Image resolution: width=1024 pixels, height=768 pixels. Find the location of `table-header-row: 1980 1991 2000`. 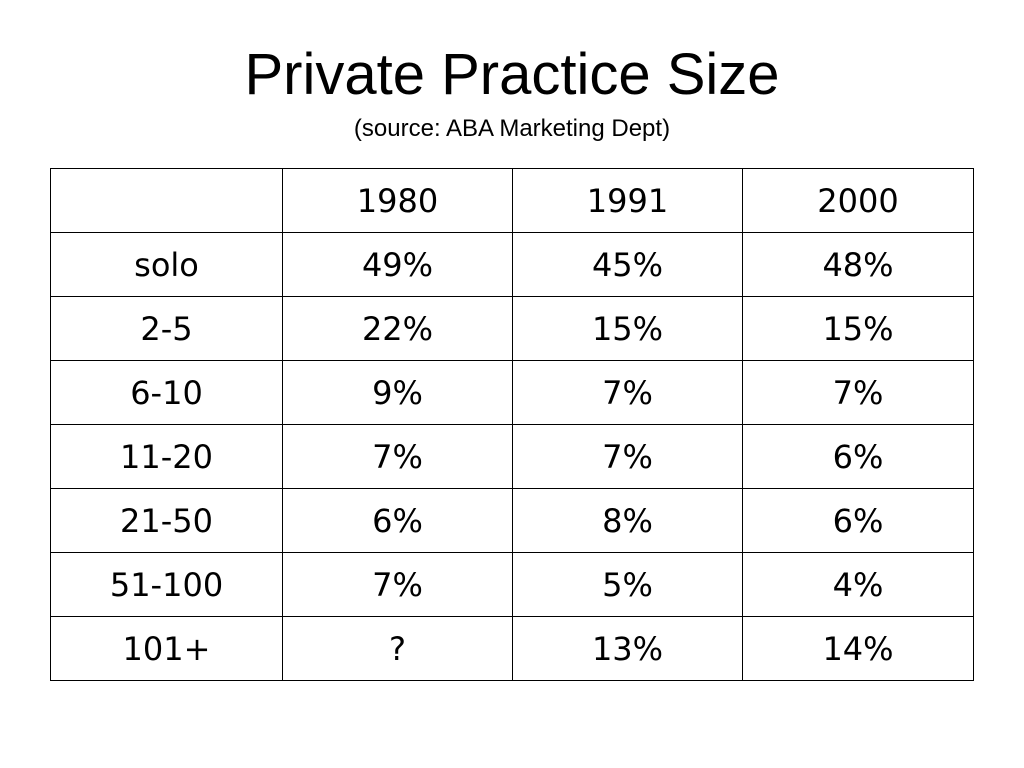

table-header-row: 1980 1991 2000 is located at coordinates (512, 200).